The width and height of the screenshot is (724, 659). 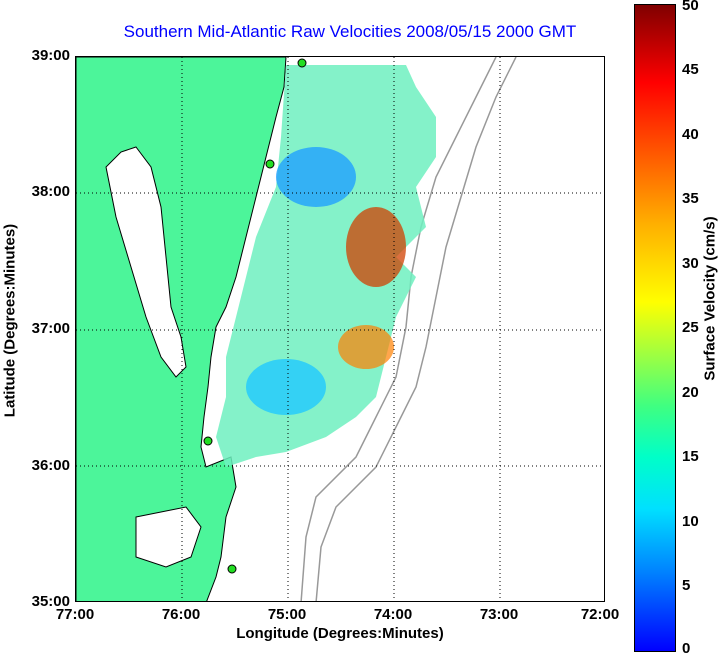 What do you see at coordinates (690, 521) in the screenshot?
I see `colorbar-tick-label: 10` at bounding box center [690, 521].